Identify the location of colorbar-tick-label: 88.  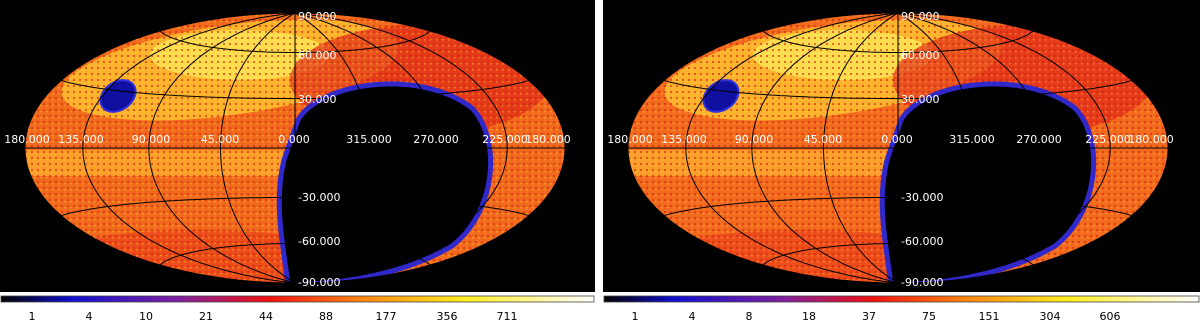
(326, 316).